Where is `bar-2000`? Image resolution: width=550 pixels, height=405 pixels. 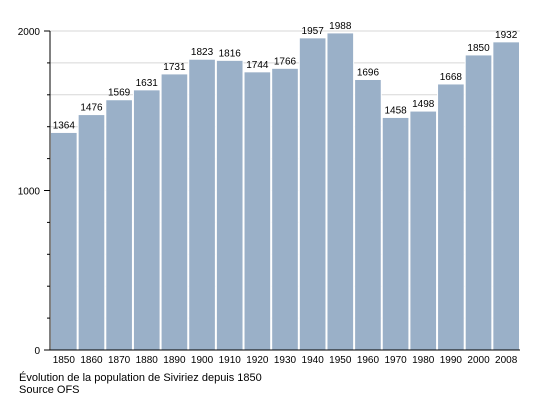 bar-2000 is located at coordinates (478, 202).